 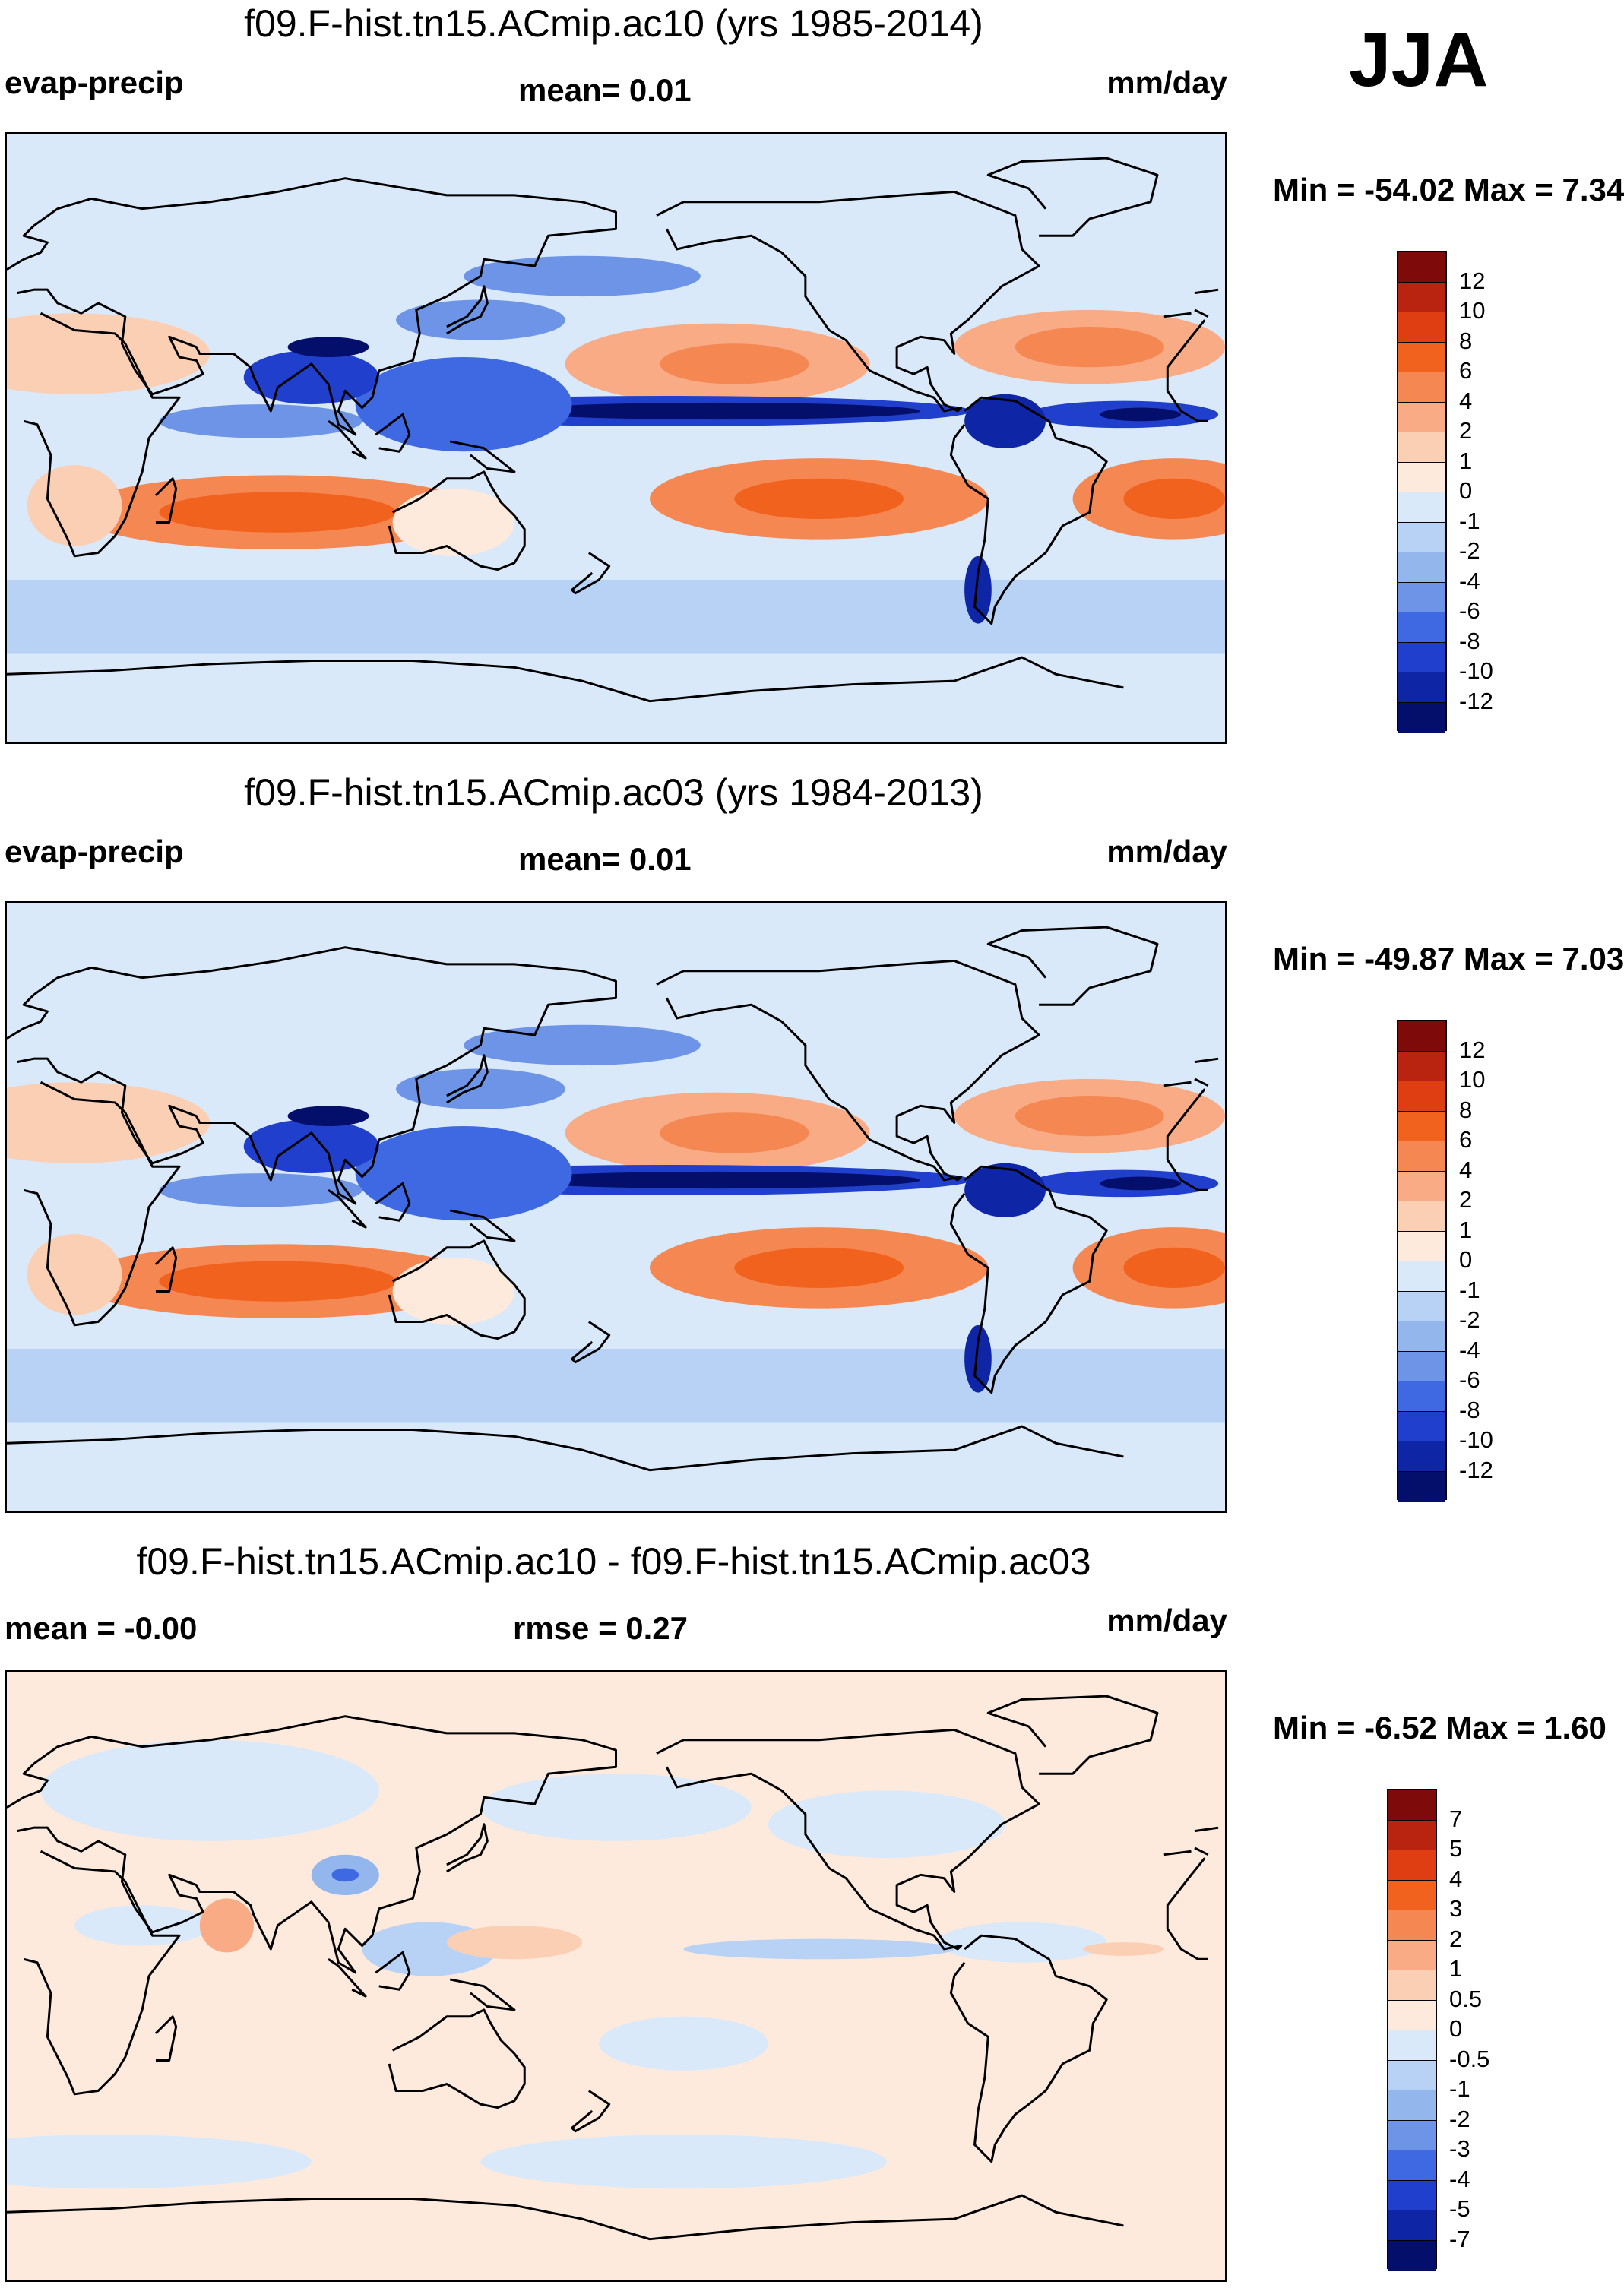 What do you see at coordinates (1470, 2058) in the screenshot?
I see `colorbar-tick-label: -0.5` at bounding box center [1470, 2058].